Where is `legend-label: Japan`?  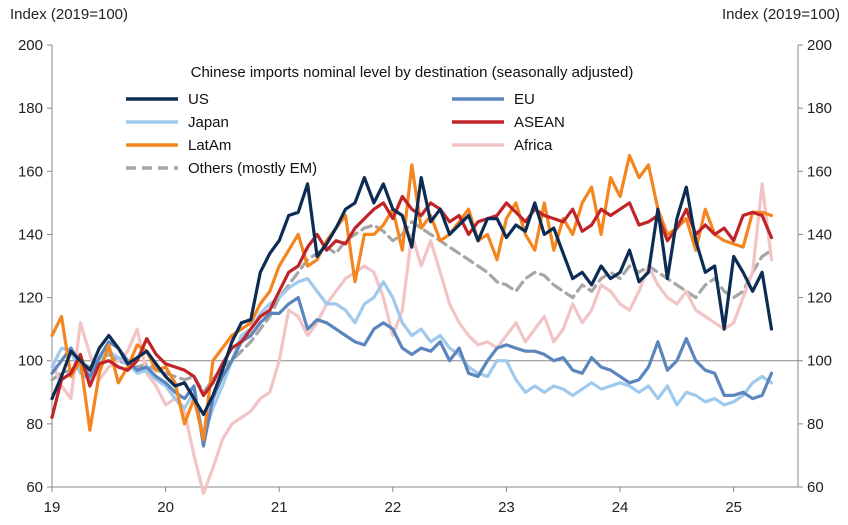
legend-label: Japan is located at coordinates (208, 122).